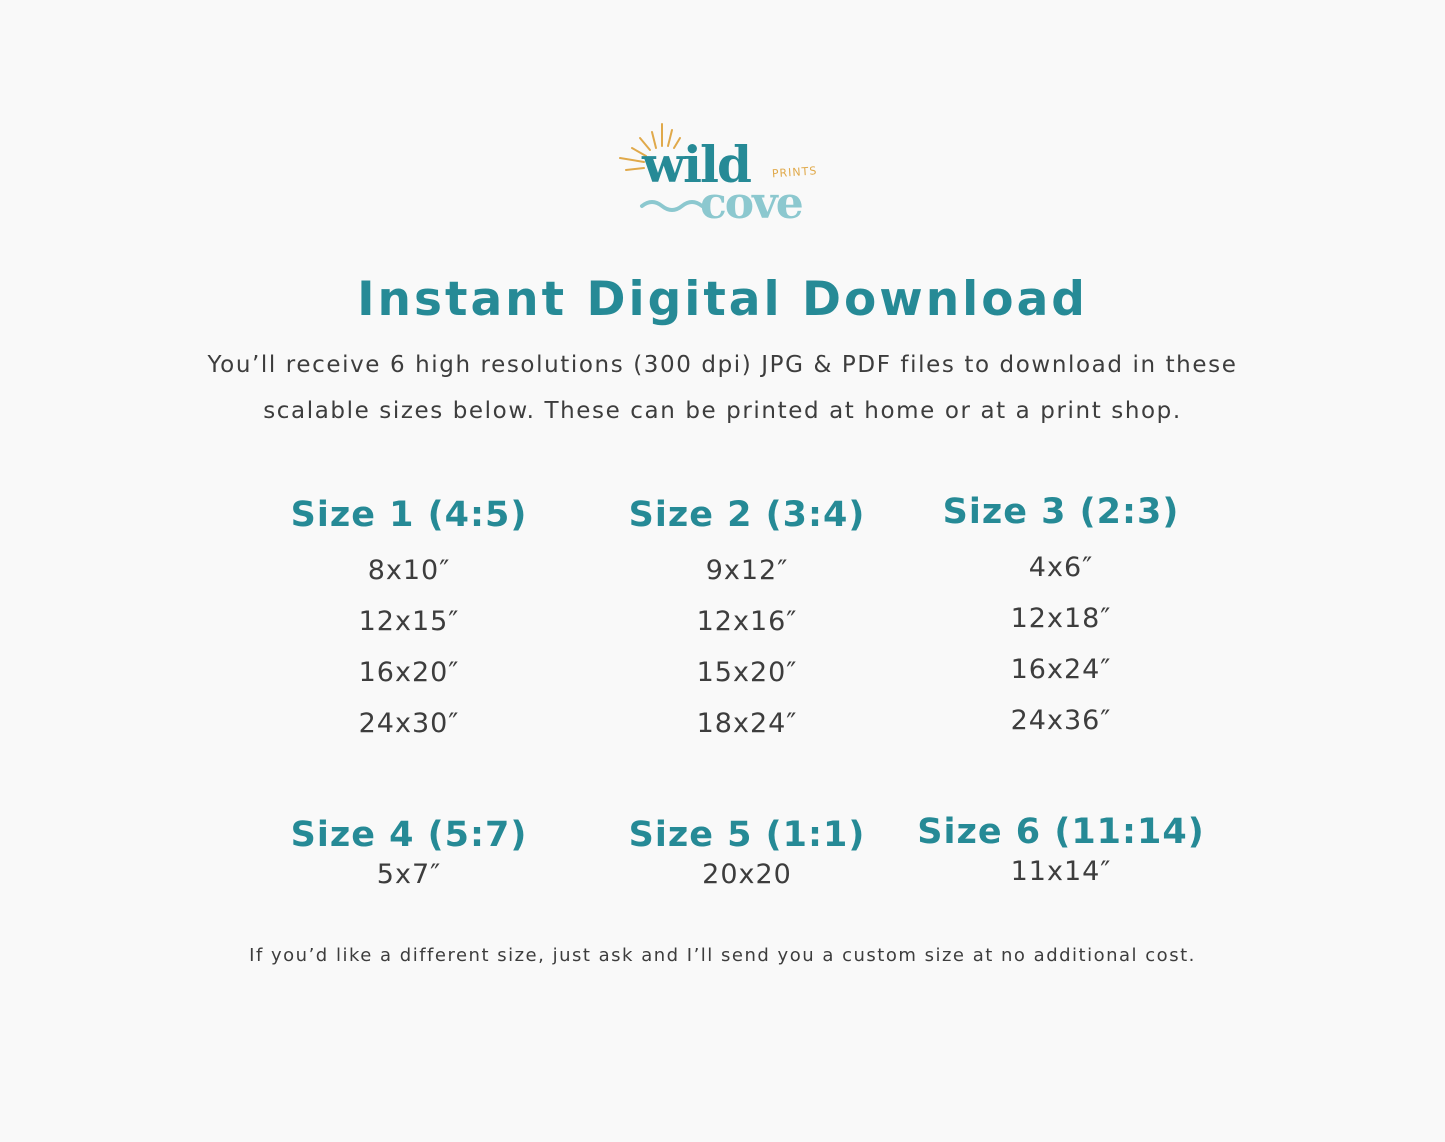 The height and width of the screenshot is (1142, 1445). What do you see at coordinates (747, 723) in the screenshot?
I see `size-item: 18x24″` at bounding box center [747, 723].